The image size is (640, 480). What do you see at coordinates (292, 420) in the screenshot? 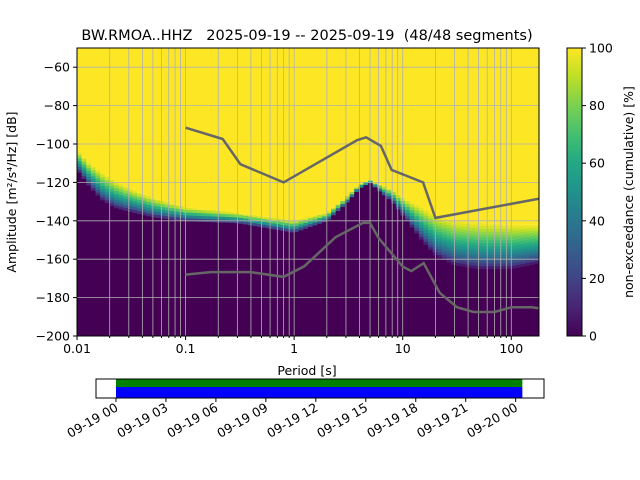
I see `time-tick-label: 09-19 12` at bounding box center [292, 420].